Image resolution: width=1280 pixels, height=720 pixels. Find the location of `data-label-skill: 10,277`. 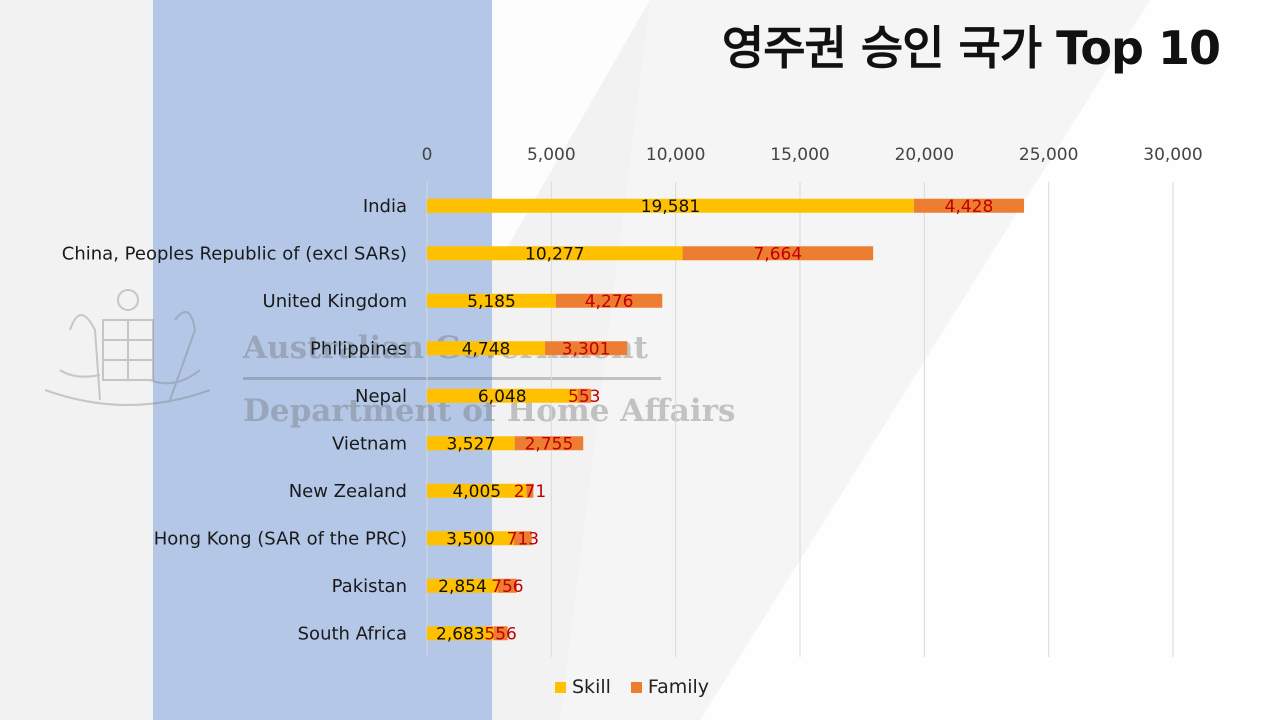

data-label-skill: 10,277 is located at coordinates (554, 254).